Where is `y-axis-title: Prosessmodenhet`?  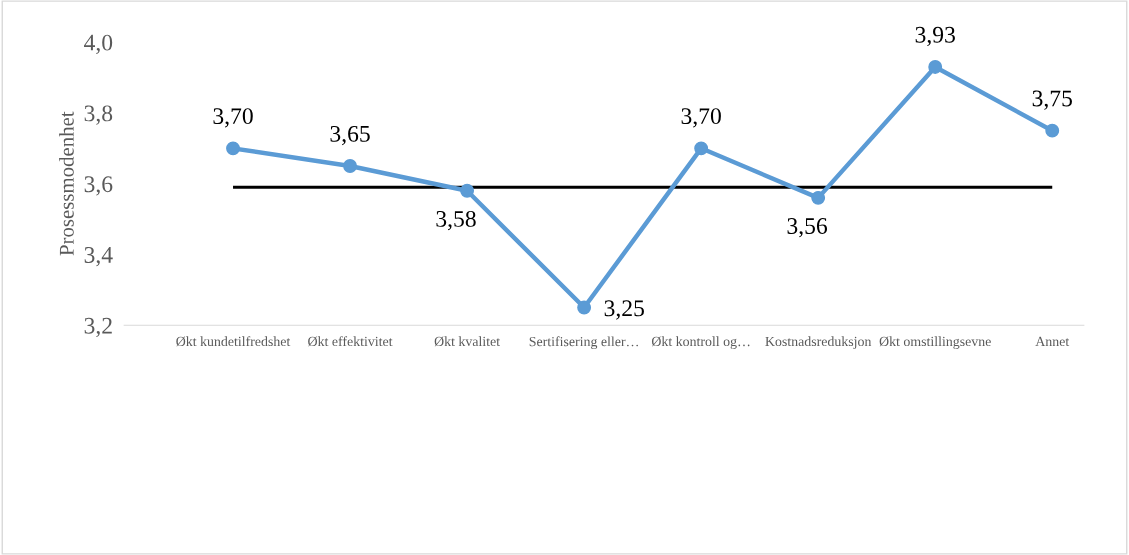 y-axis-title: Prosessmodenhet is located at coordinates (66, 183).